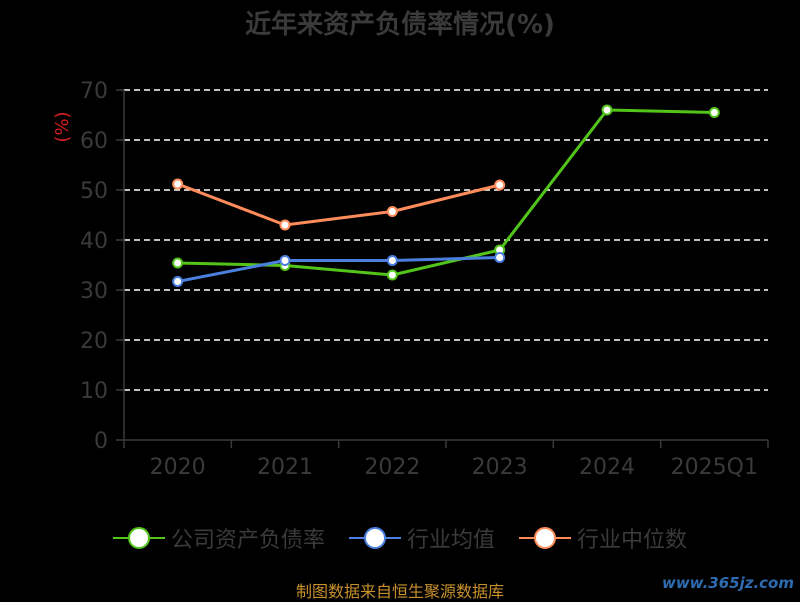 This screenshot has width=800, height=602. What do you see at coordinates (247, 540) in the screenshot?
I see `legend-label-company: 公司资产负债率` at bounding box center [247, 540].